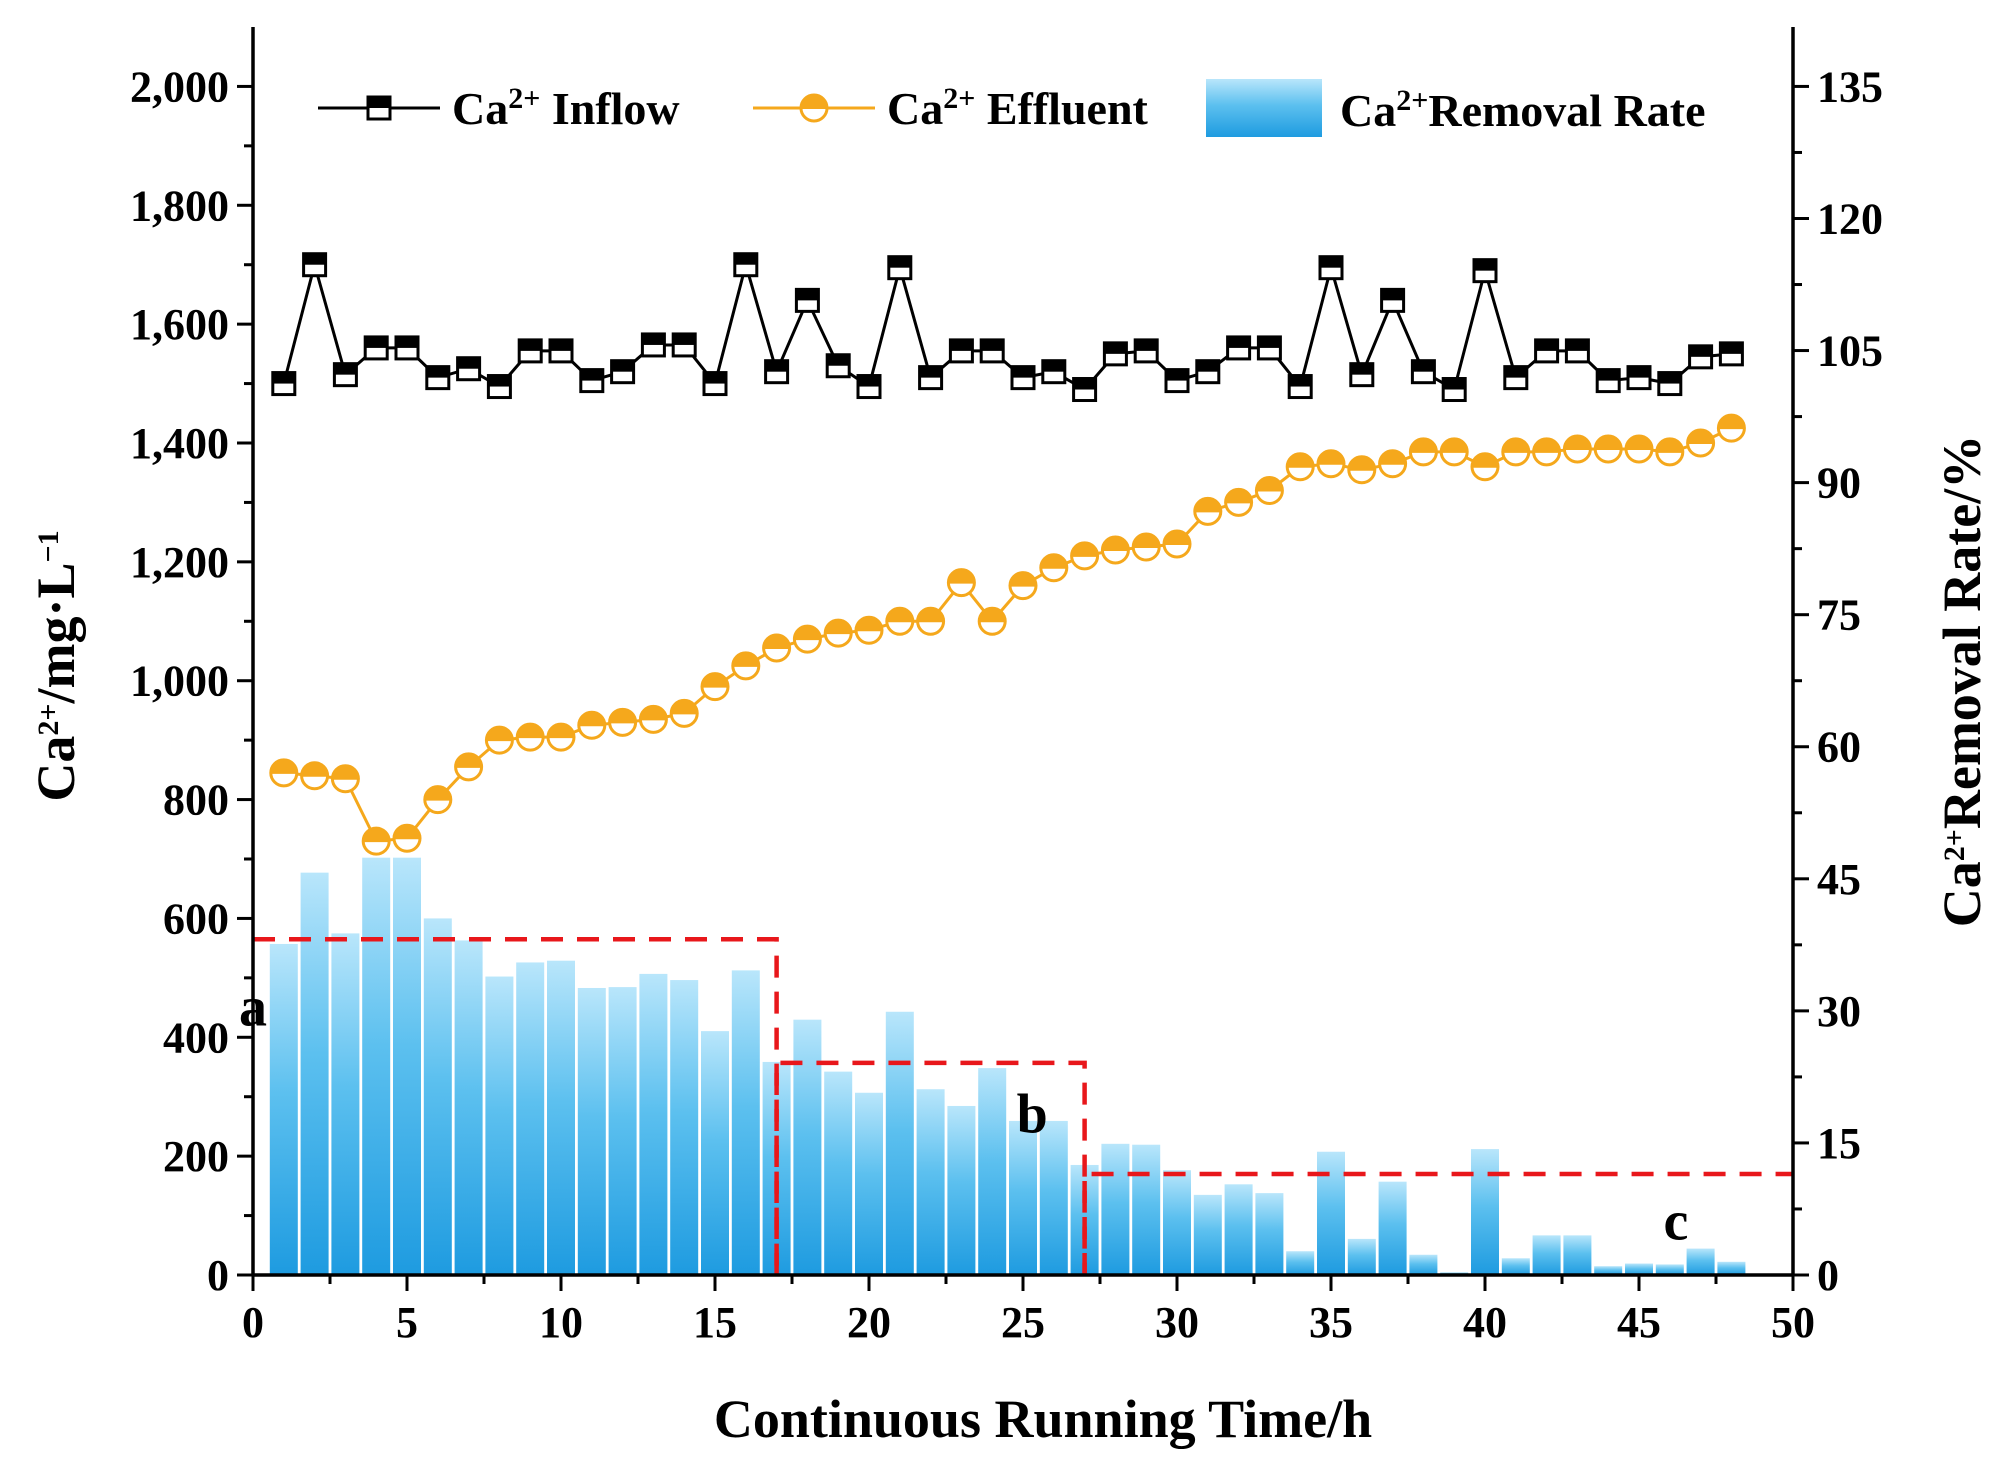 This screenshot has width=2001, height=1458. I want to click on y-left-tick-label: 1,600, so click(179, 324).